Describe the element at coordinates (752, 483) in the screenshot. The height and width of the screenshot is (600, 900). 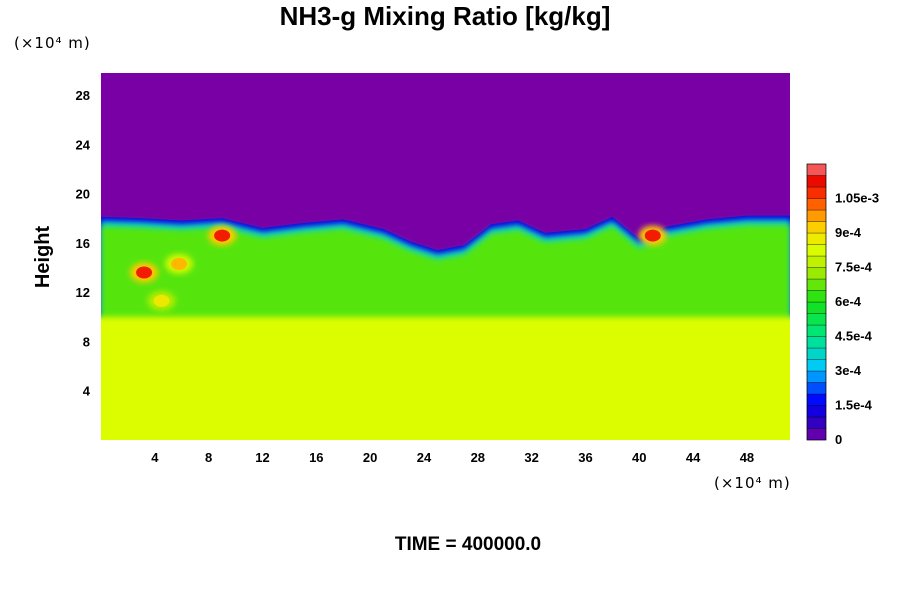
I see `x-unit-label: (×10⁴ m)` at that location.